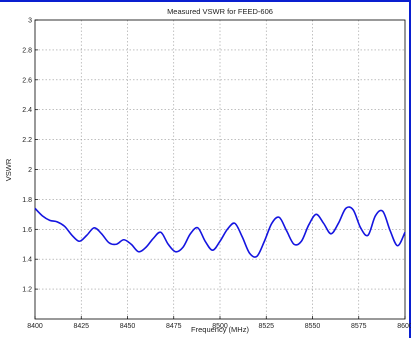 The height and width of the screenshot is (338, 411). What do you see at coordinates (205, 1) in the screenshot?
I see `window-top-border` at bounding box center [205, 1].